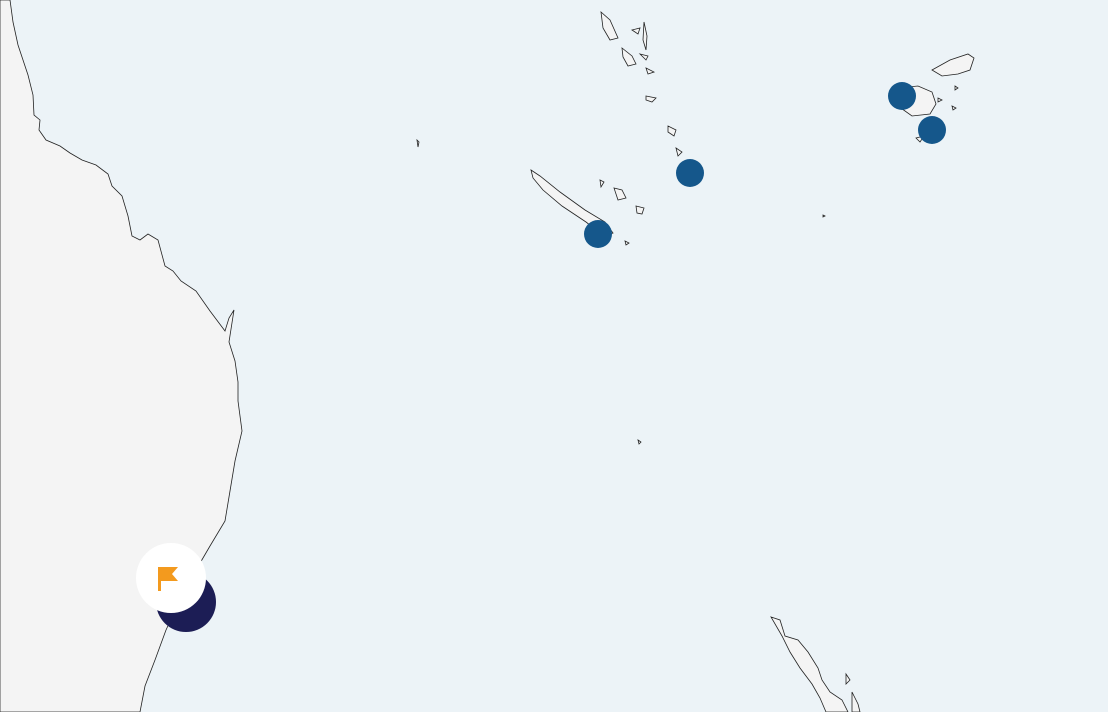 Image resolution: width=1108 pixels, height=712 pixels. I want to click on flag-marker, so click(171, 578).